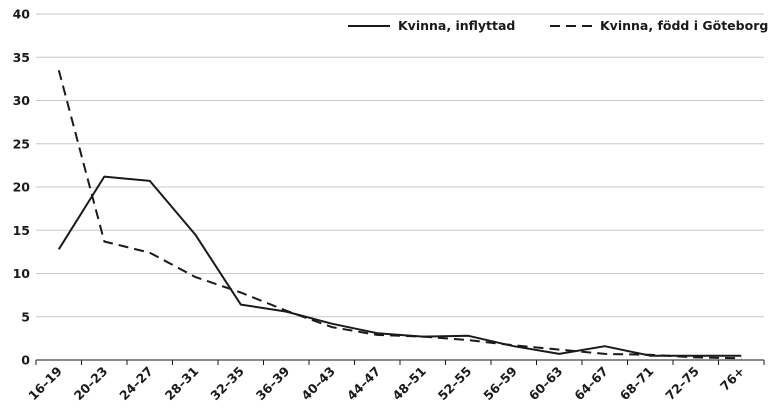 Image resolution: width=776 pixels, height=415 pixels. I want to click on y-tick-label: 0, so click(25, 360).